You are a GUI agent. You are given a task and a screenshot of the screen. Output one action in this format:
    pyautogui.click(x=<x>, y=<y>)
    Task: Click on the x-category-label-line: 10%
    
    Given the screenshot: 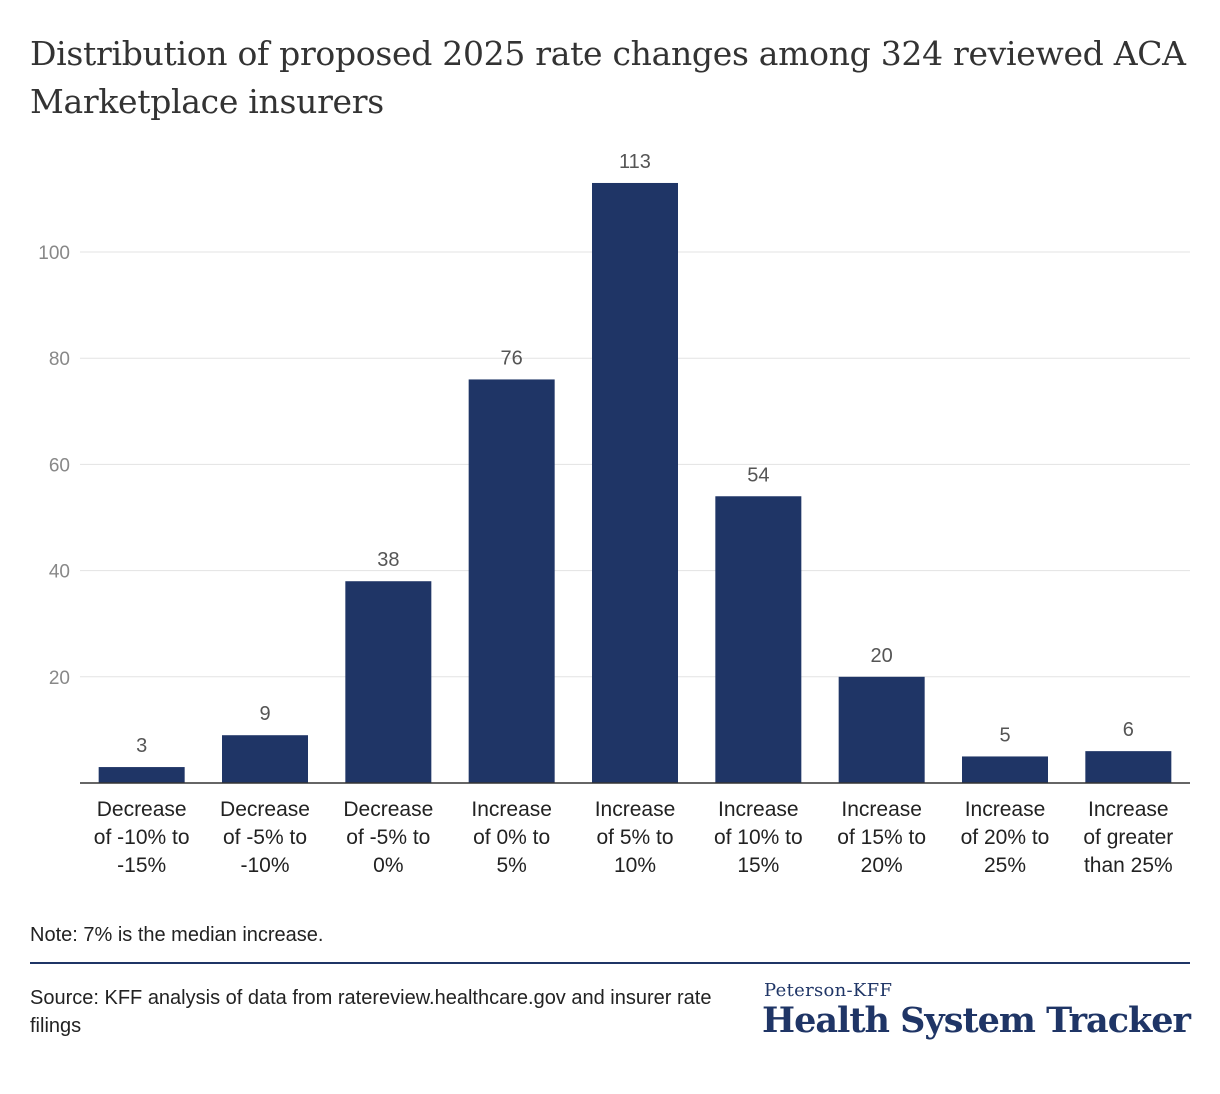 What is the action you would take?
    pyautogui.click(x=635, y=865)
    